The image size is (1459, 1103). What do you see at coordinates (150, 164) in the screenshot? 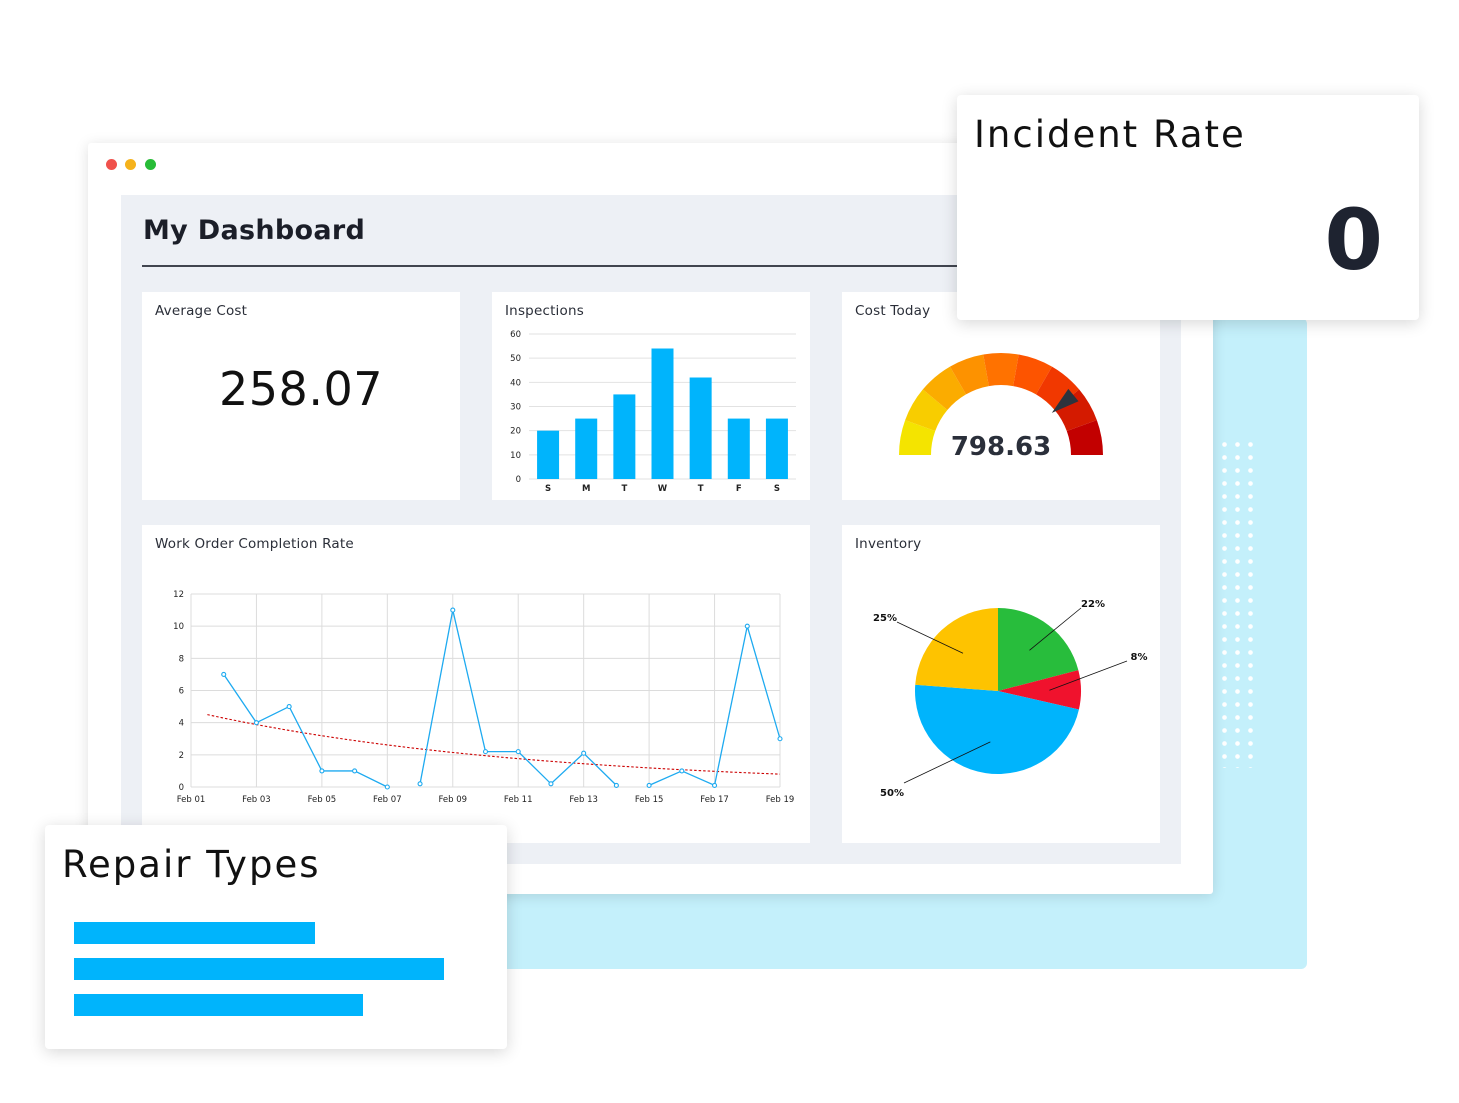
I see `maximize-window-dot` at bounding box center [150, 164].